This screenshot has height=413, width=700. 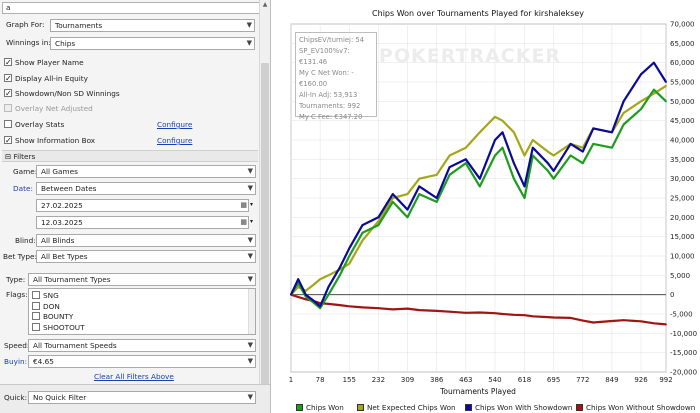 I want to click on showdown-winnings-option: Showdown/Non SD Winnings, so click(x=62, y=93).